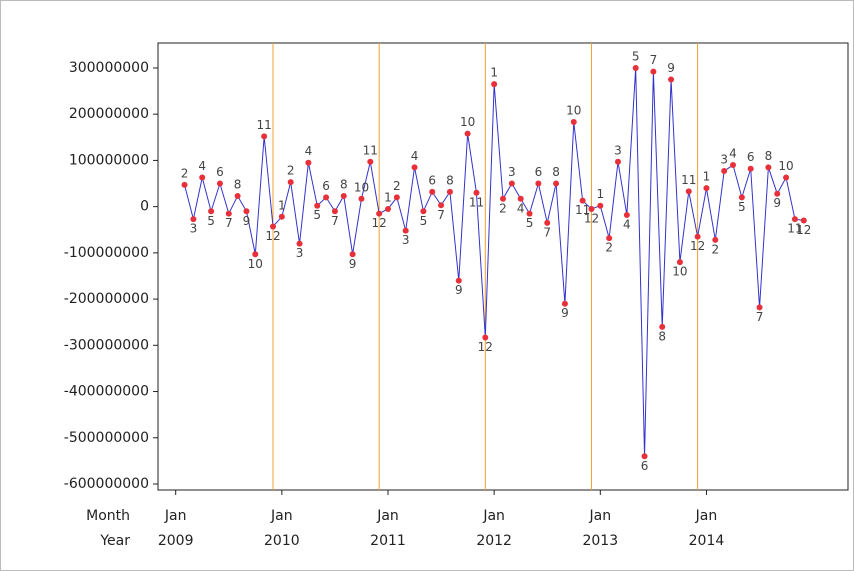  I want to click on point-label: 3, so click(406, 240).